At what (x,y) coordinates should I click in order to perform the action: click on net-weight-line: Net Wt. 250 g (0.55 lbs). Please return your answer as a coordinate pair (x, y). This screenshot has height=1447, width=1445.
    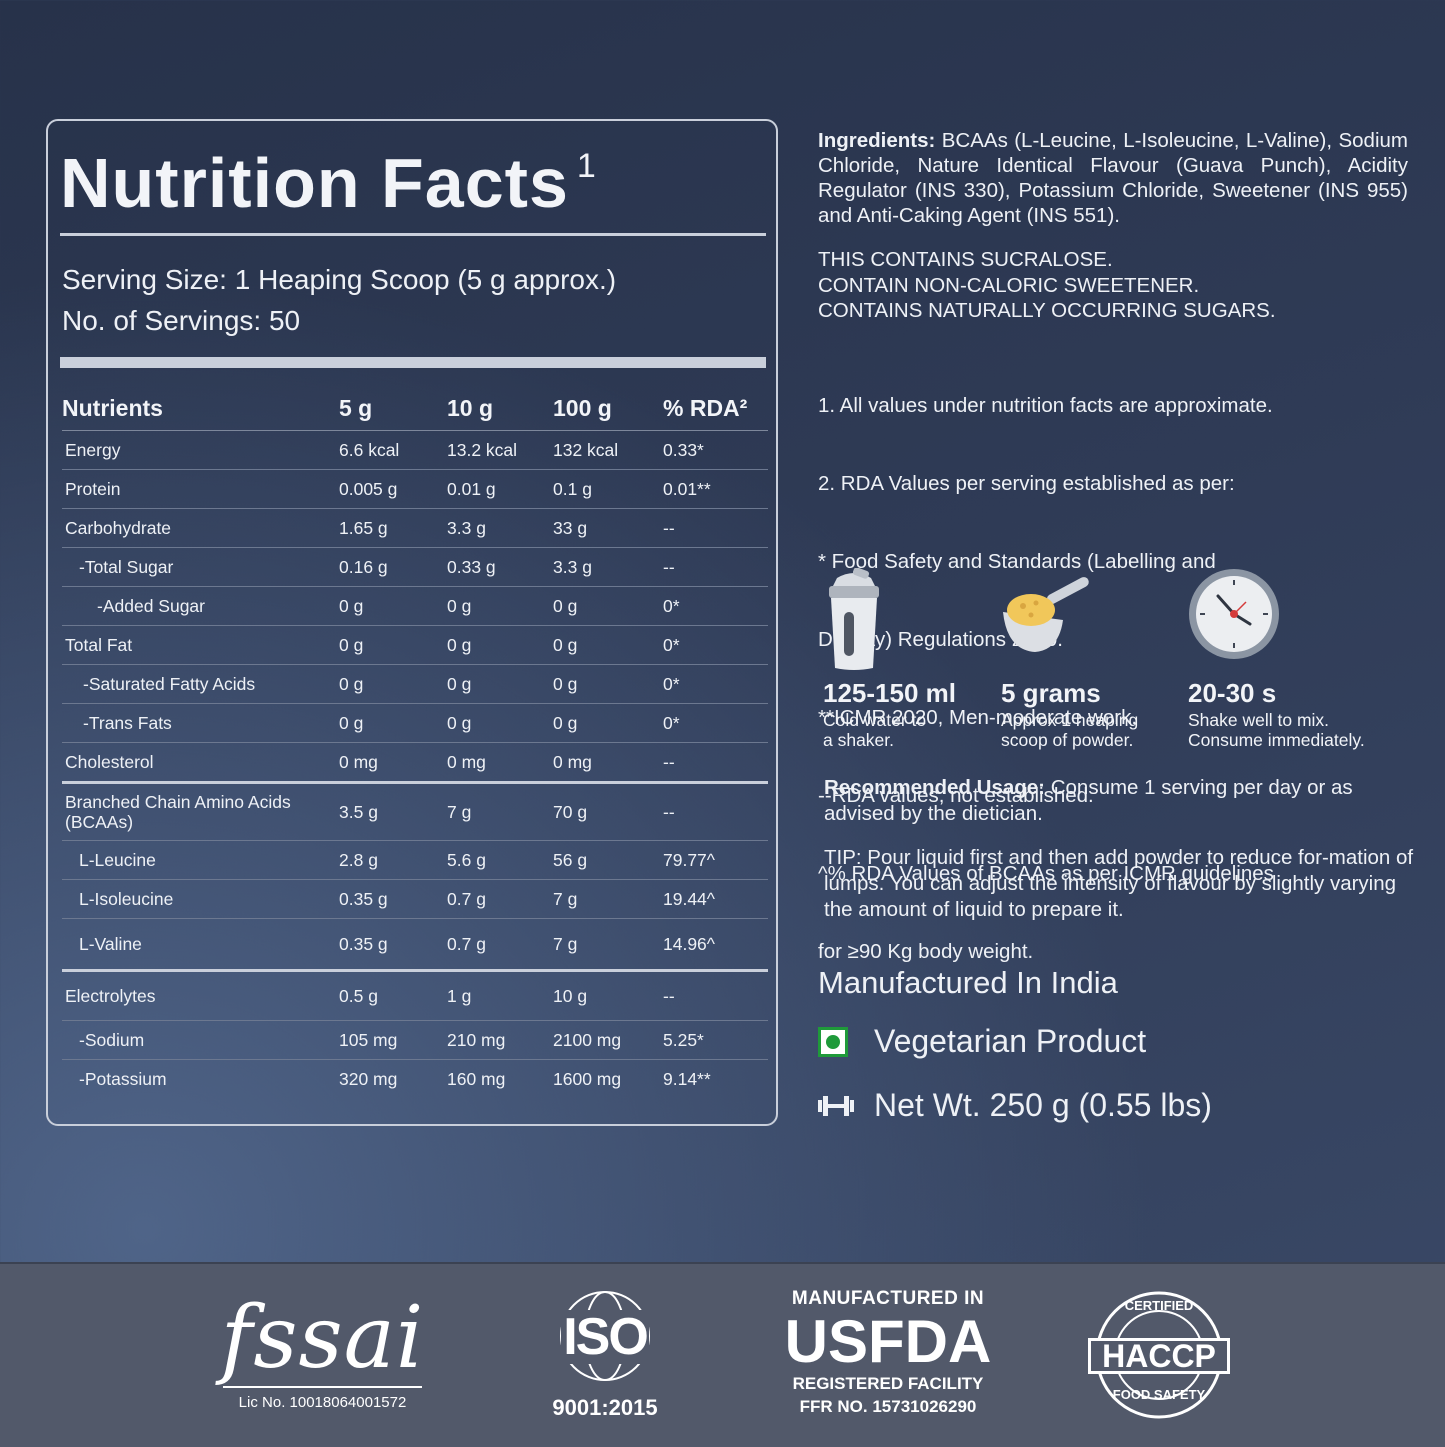
    Looking at the image, I should click on (1113, 1105).